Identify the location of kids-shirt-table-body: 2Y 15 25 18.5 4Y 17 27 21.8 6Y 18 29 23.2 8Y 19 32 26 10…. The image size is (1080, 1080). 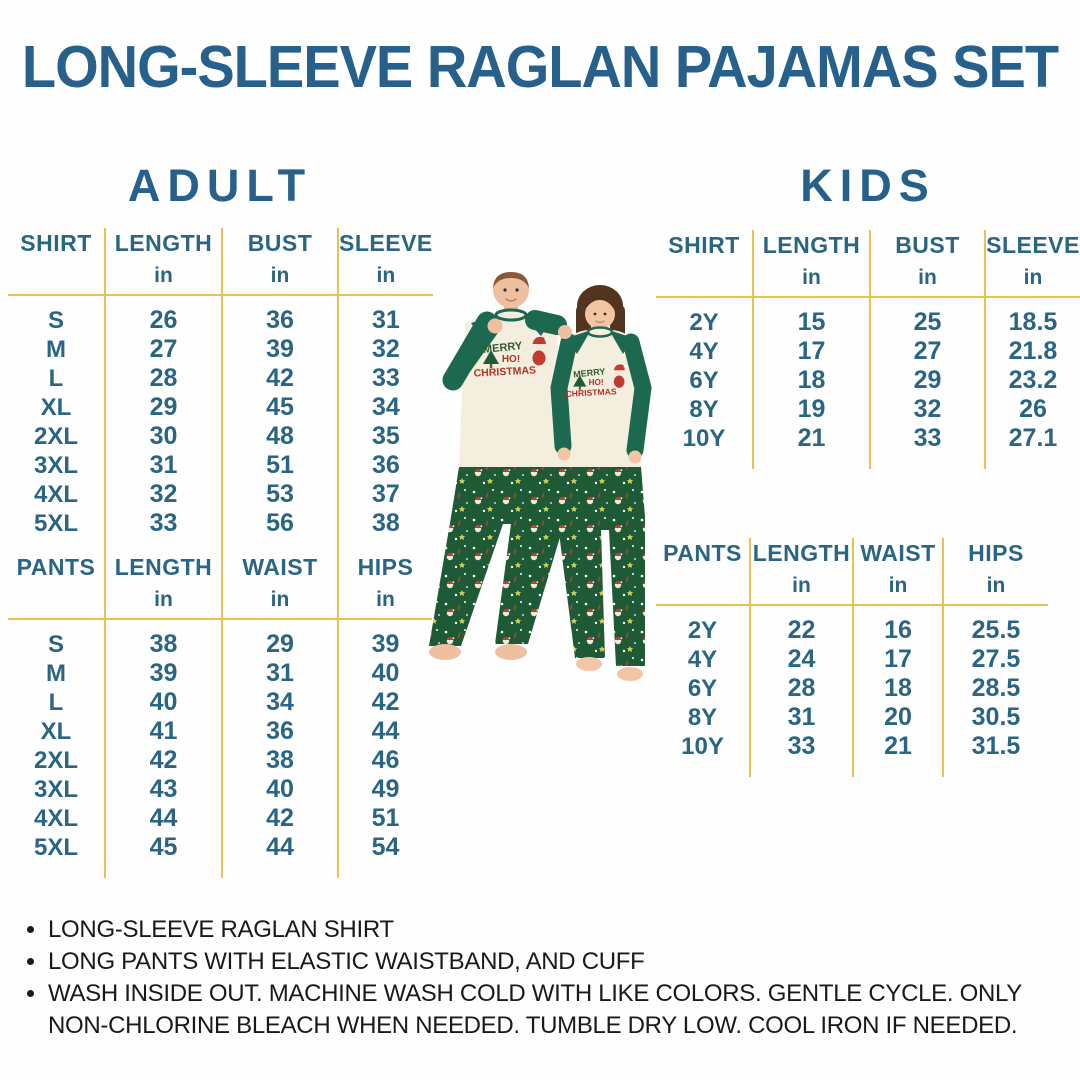
(868, 383).